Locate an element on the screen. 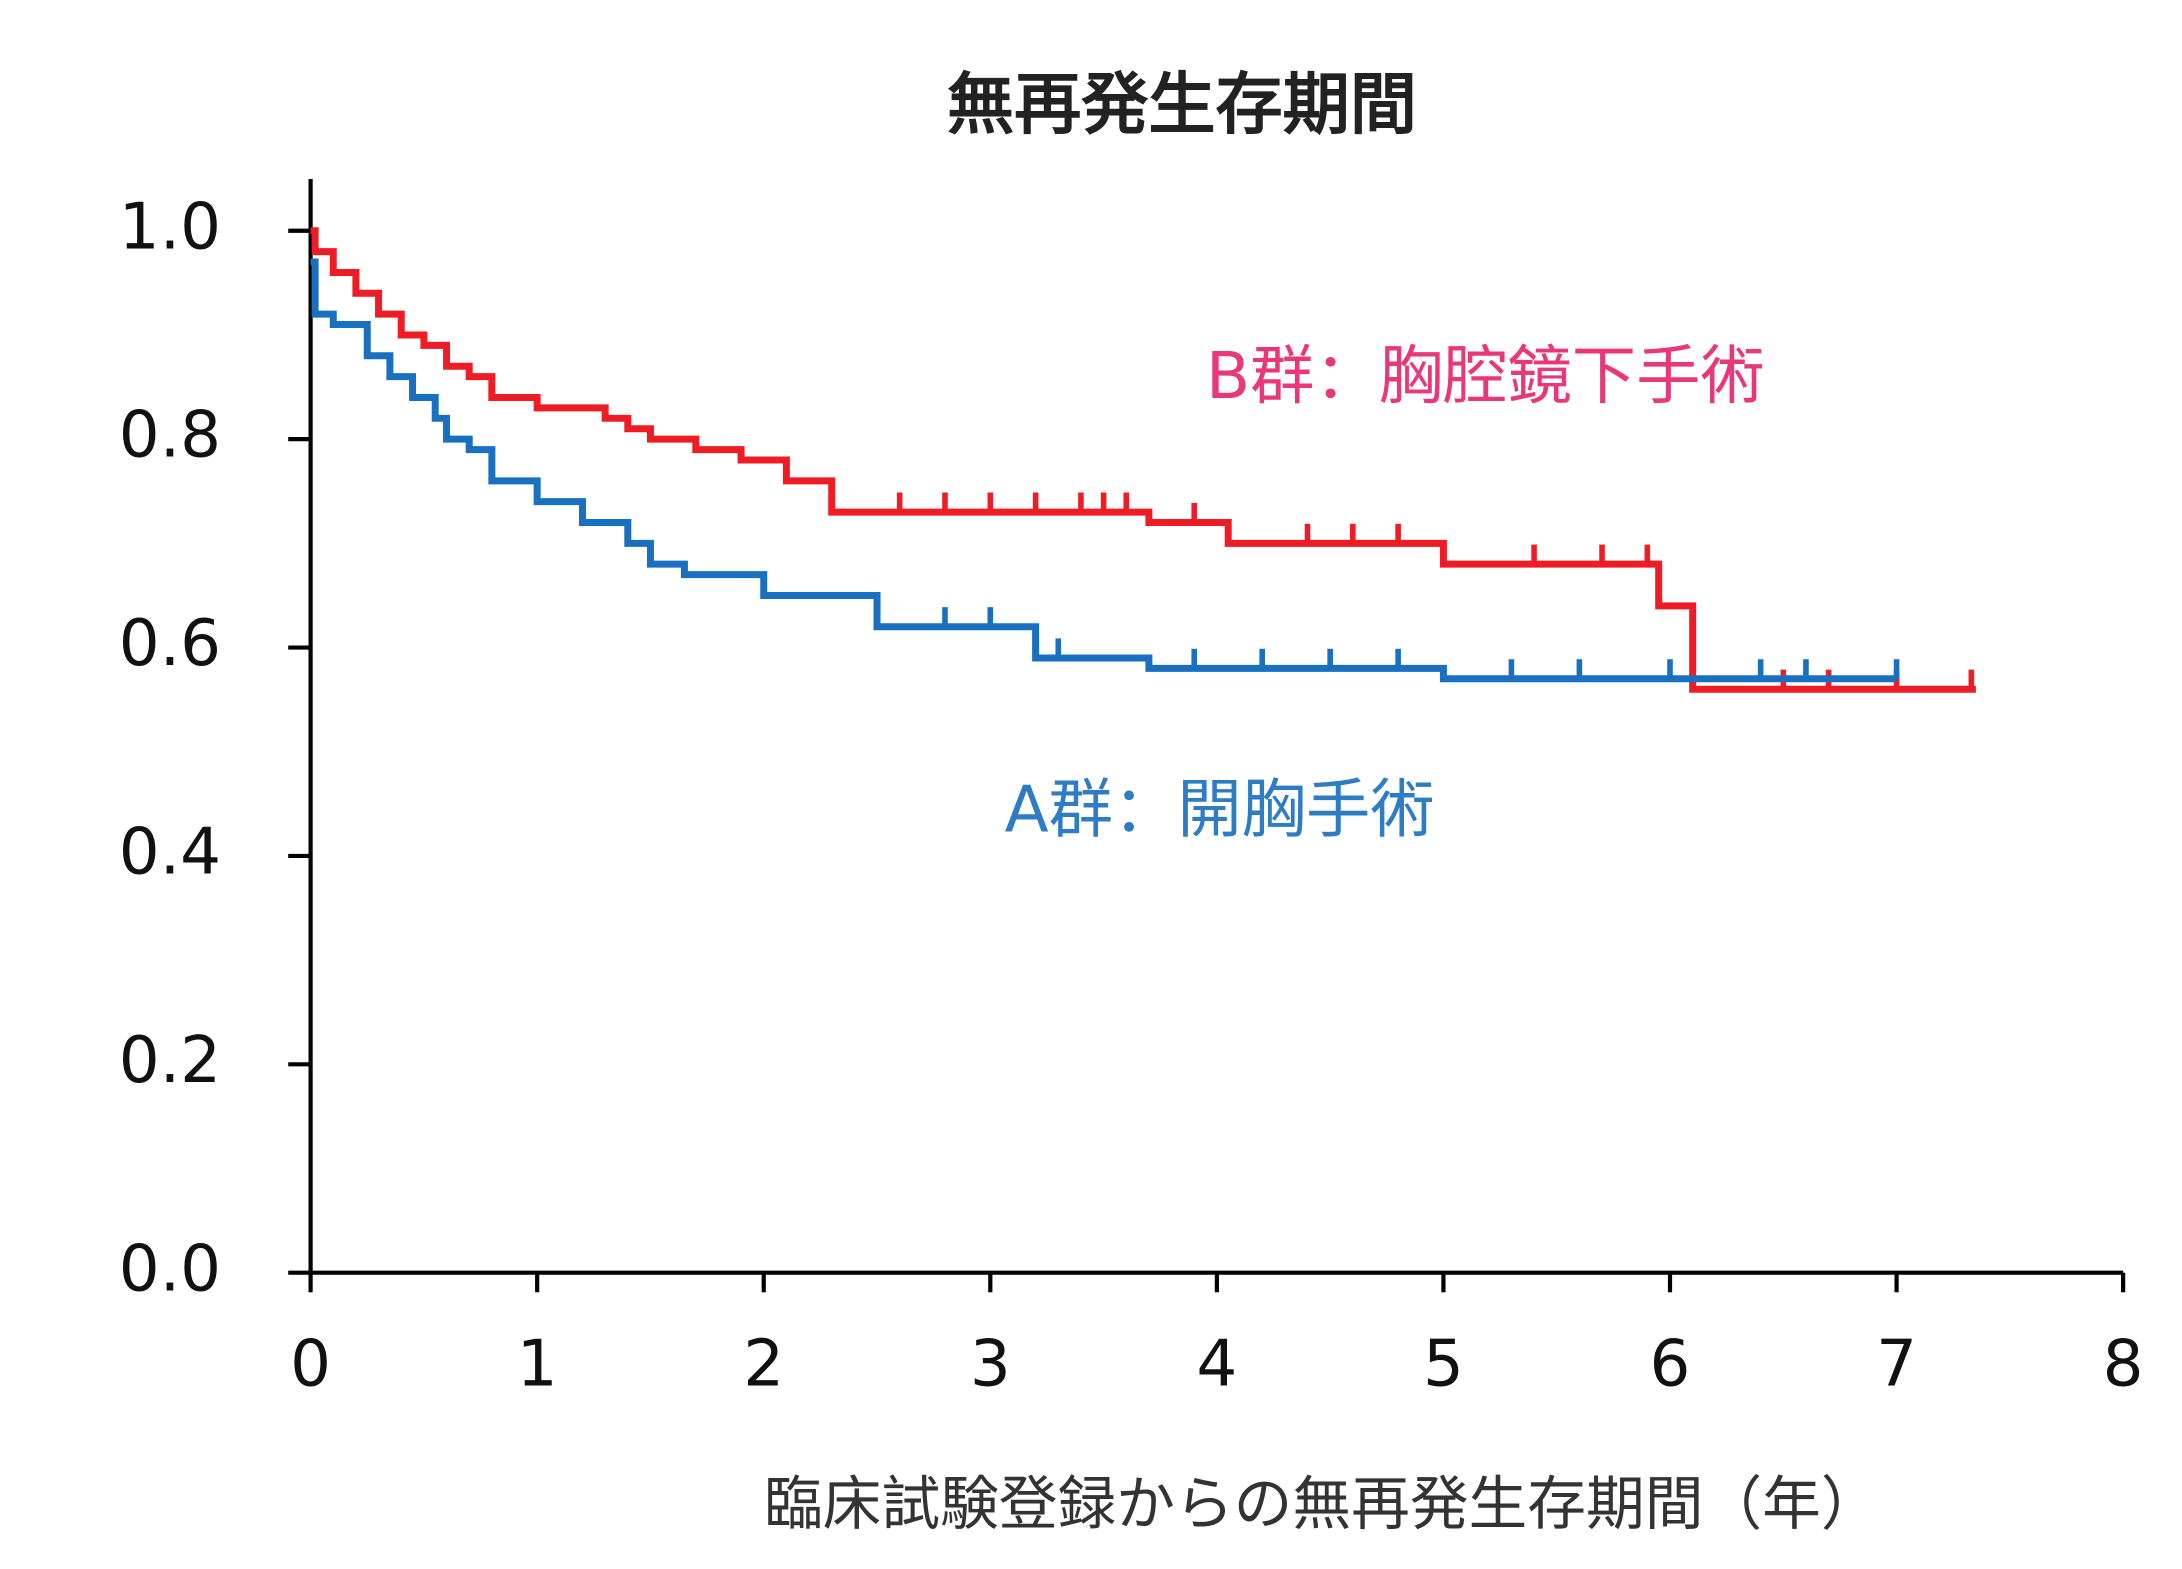  x-tick-label: 5 is located at coordinates (1443, 1363).